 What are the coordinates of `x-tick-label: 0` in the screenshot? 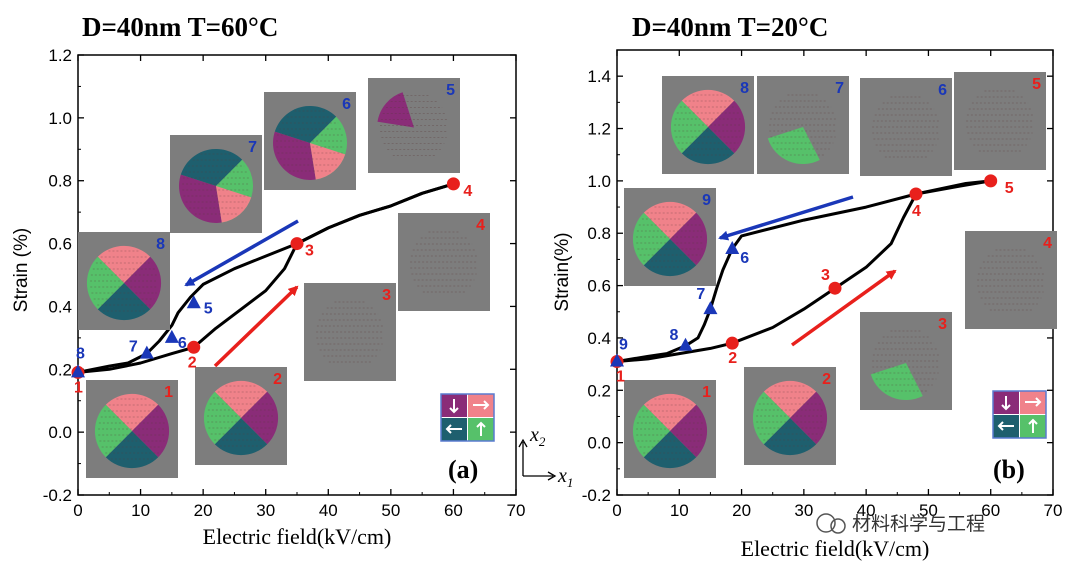 It's located at (616, 510).